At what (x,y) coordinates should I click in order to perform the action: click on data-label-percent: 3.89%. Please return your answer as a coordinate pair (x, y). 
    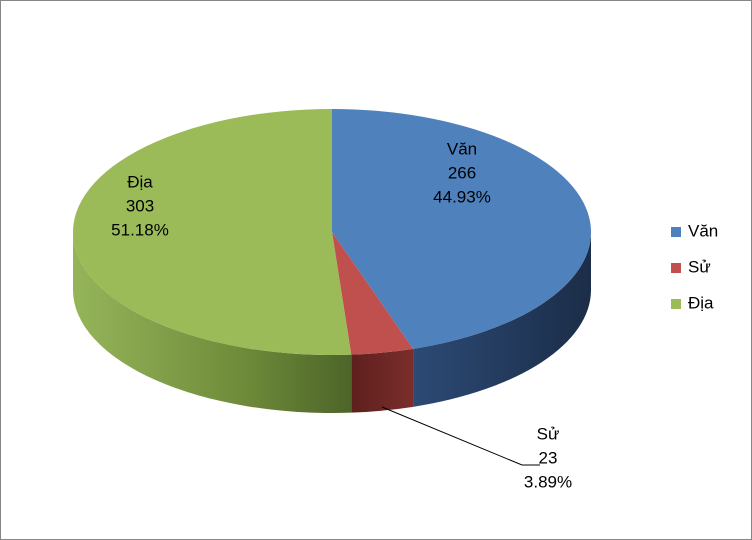
    Looking at the image, I should click on (548, 481).